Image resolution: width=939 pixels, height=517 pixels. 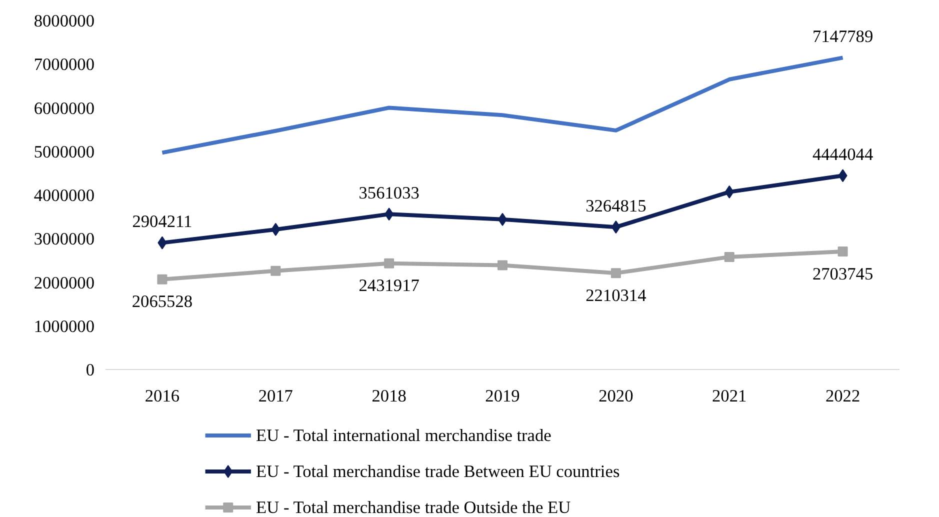 I want to click on x-tick-label: 2018, so click(x=389, y=396).